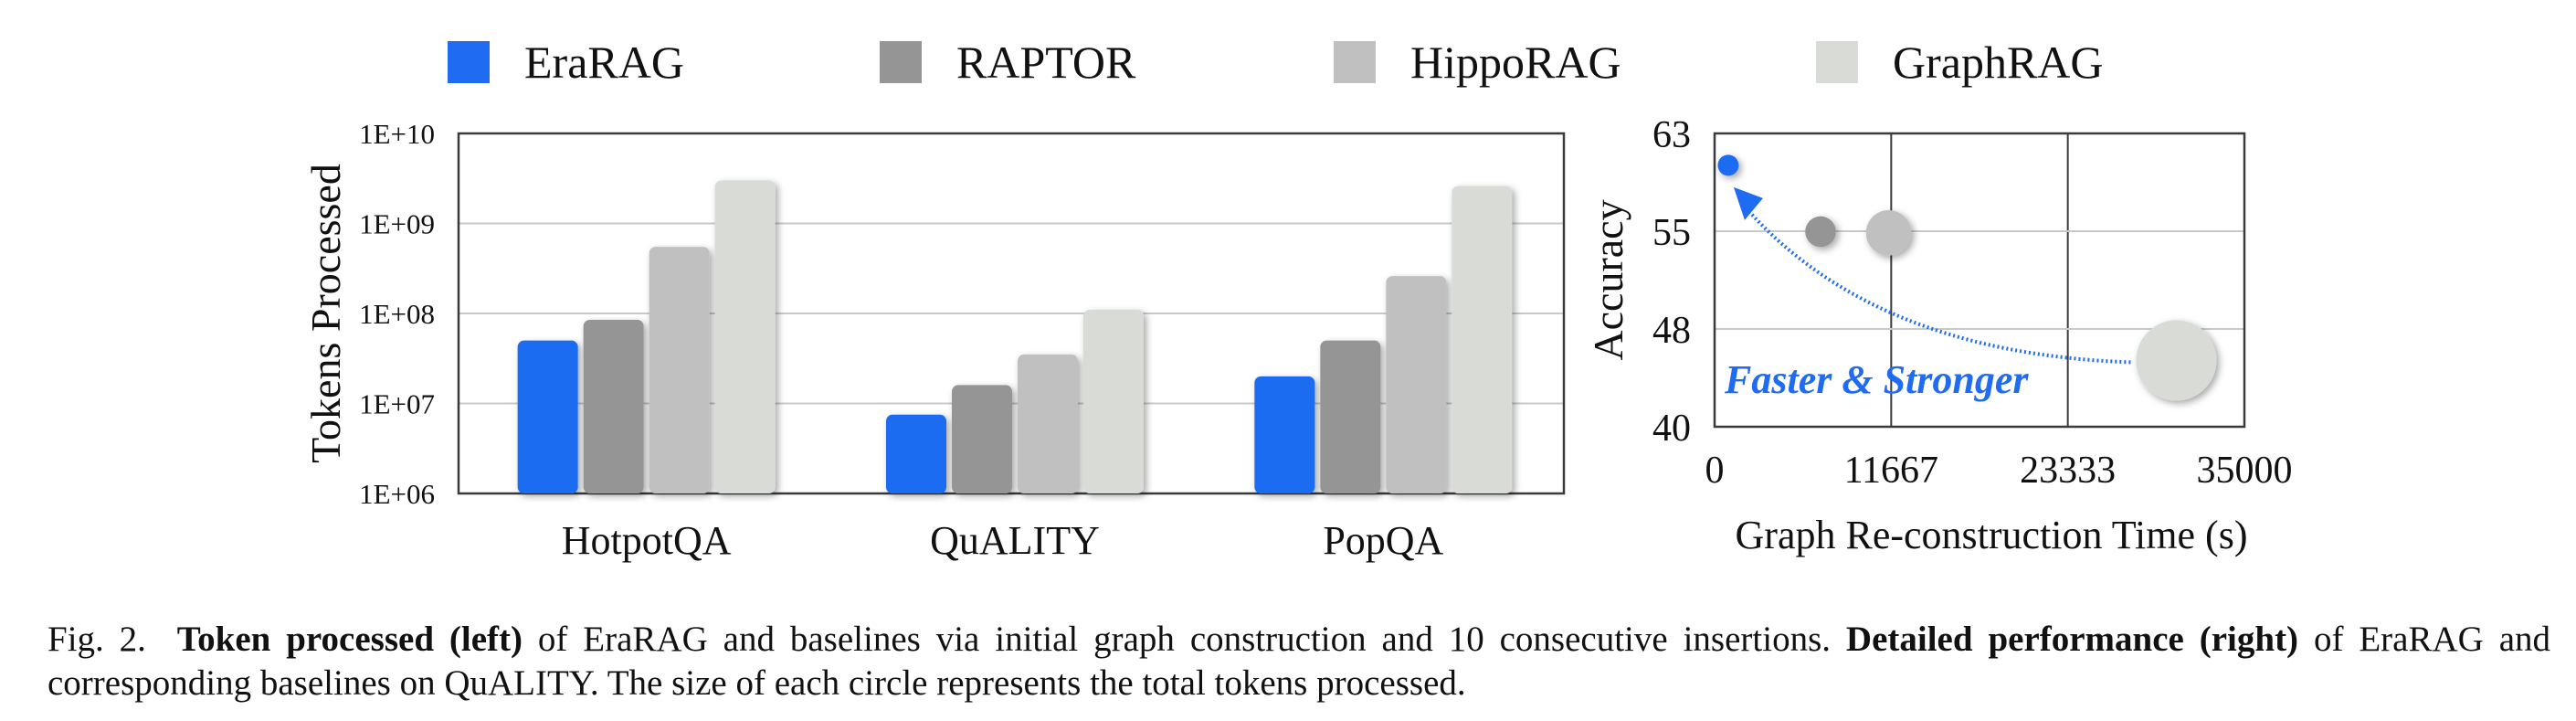 The height and width of the screenshot is (721, 2576). Describe the element at coordinates (1288, 62) in the screenshot. I see `legend: EraRAG RAPTOR HippoRAG GraphRAG` at that location.